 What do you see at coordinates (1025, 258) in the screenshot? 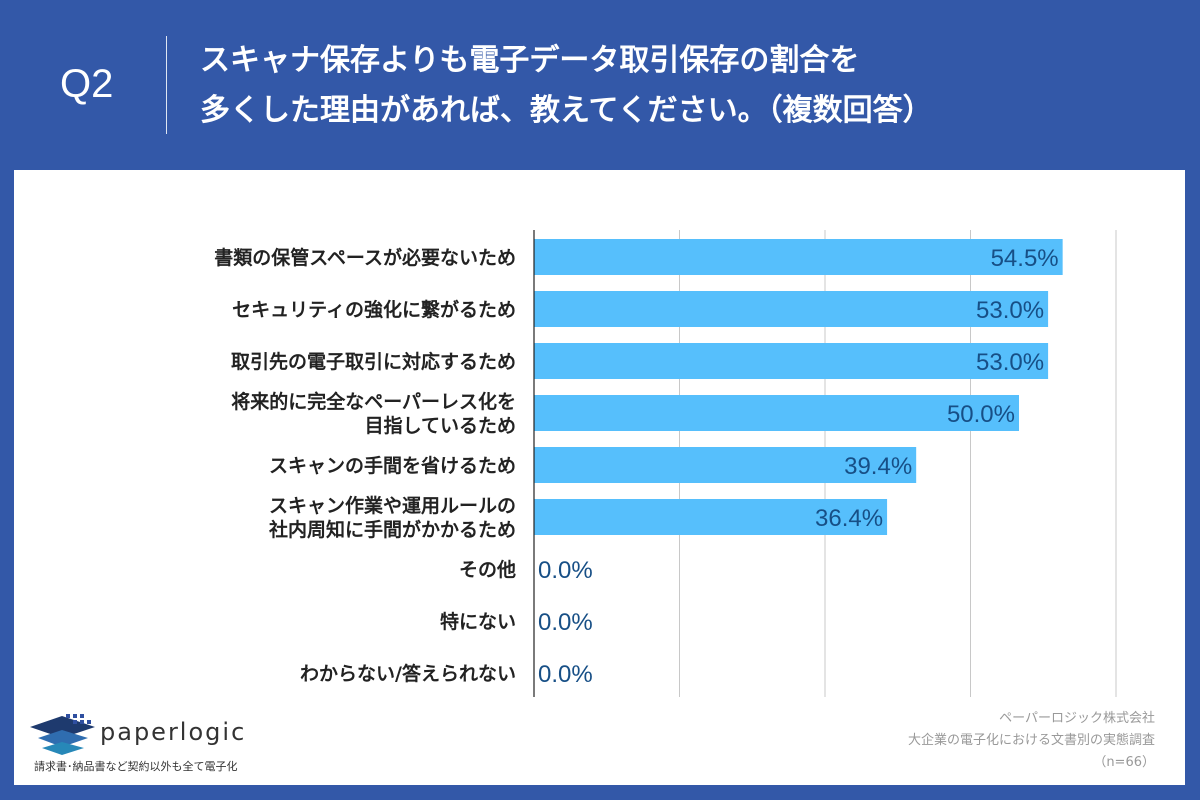
I see `data-label: 54.5%` at bounding box center [1025, 258].